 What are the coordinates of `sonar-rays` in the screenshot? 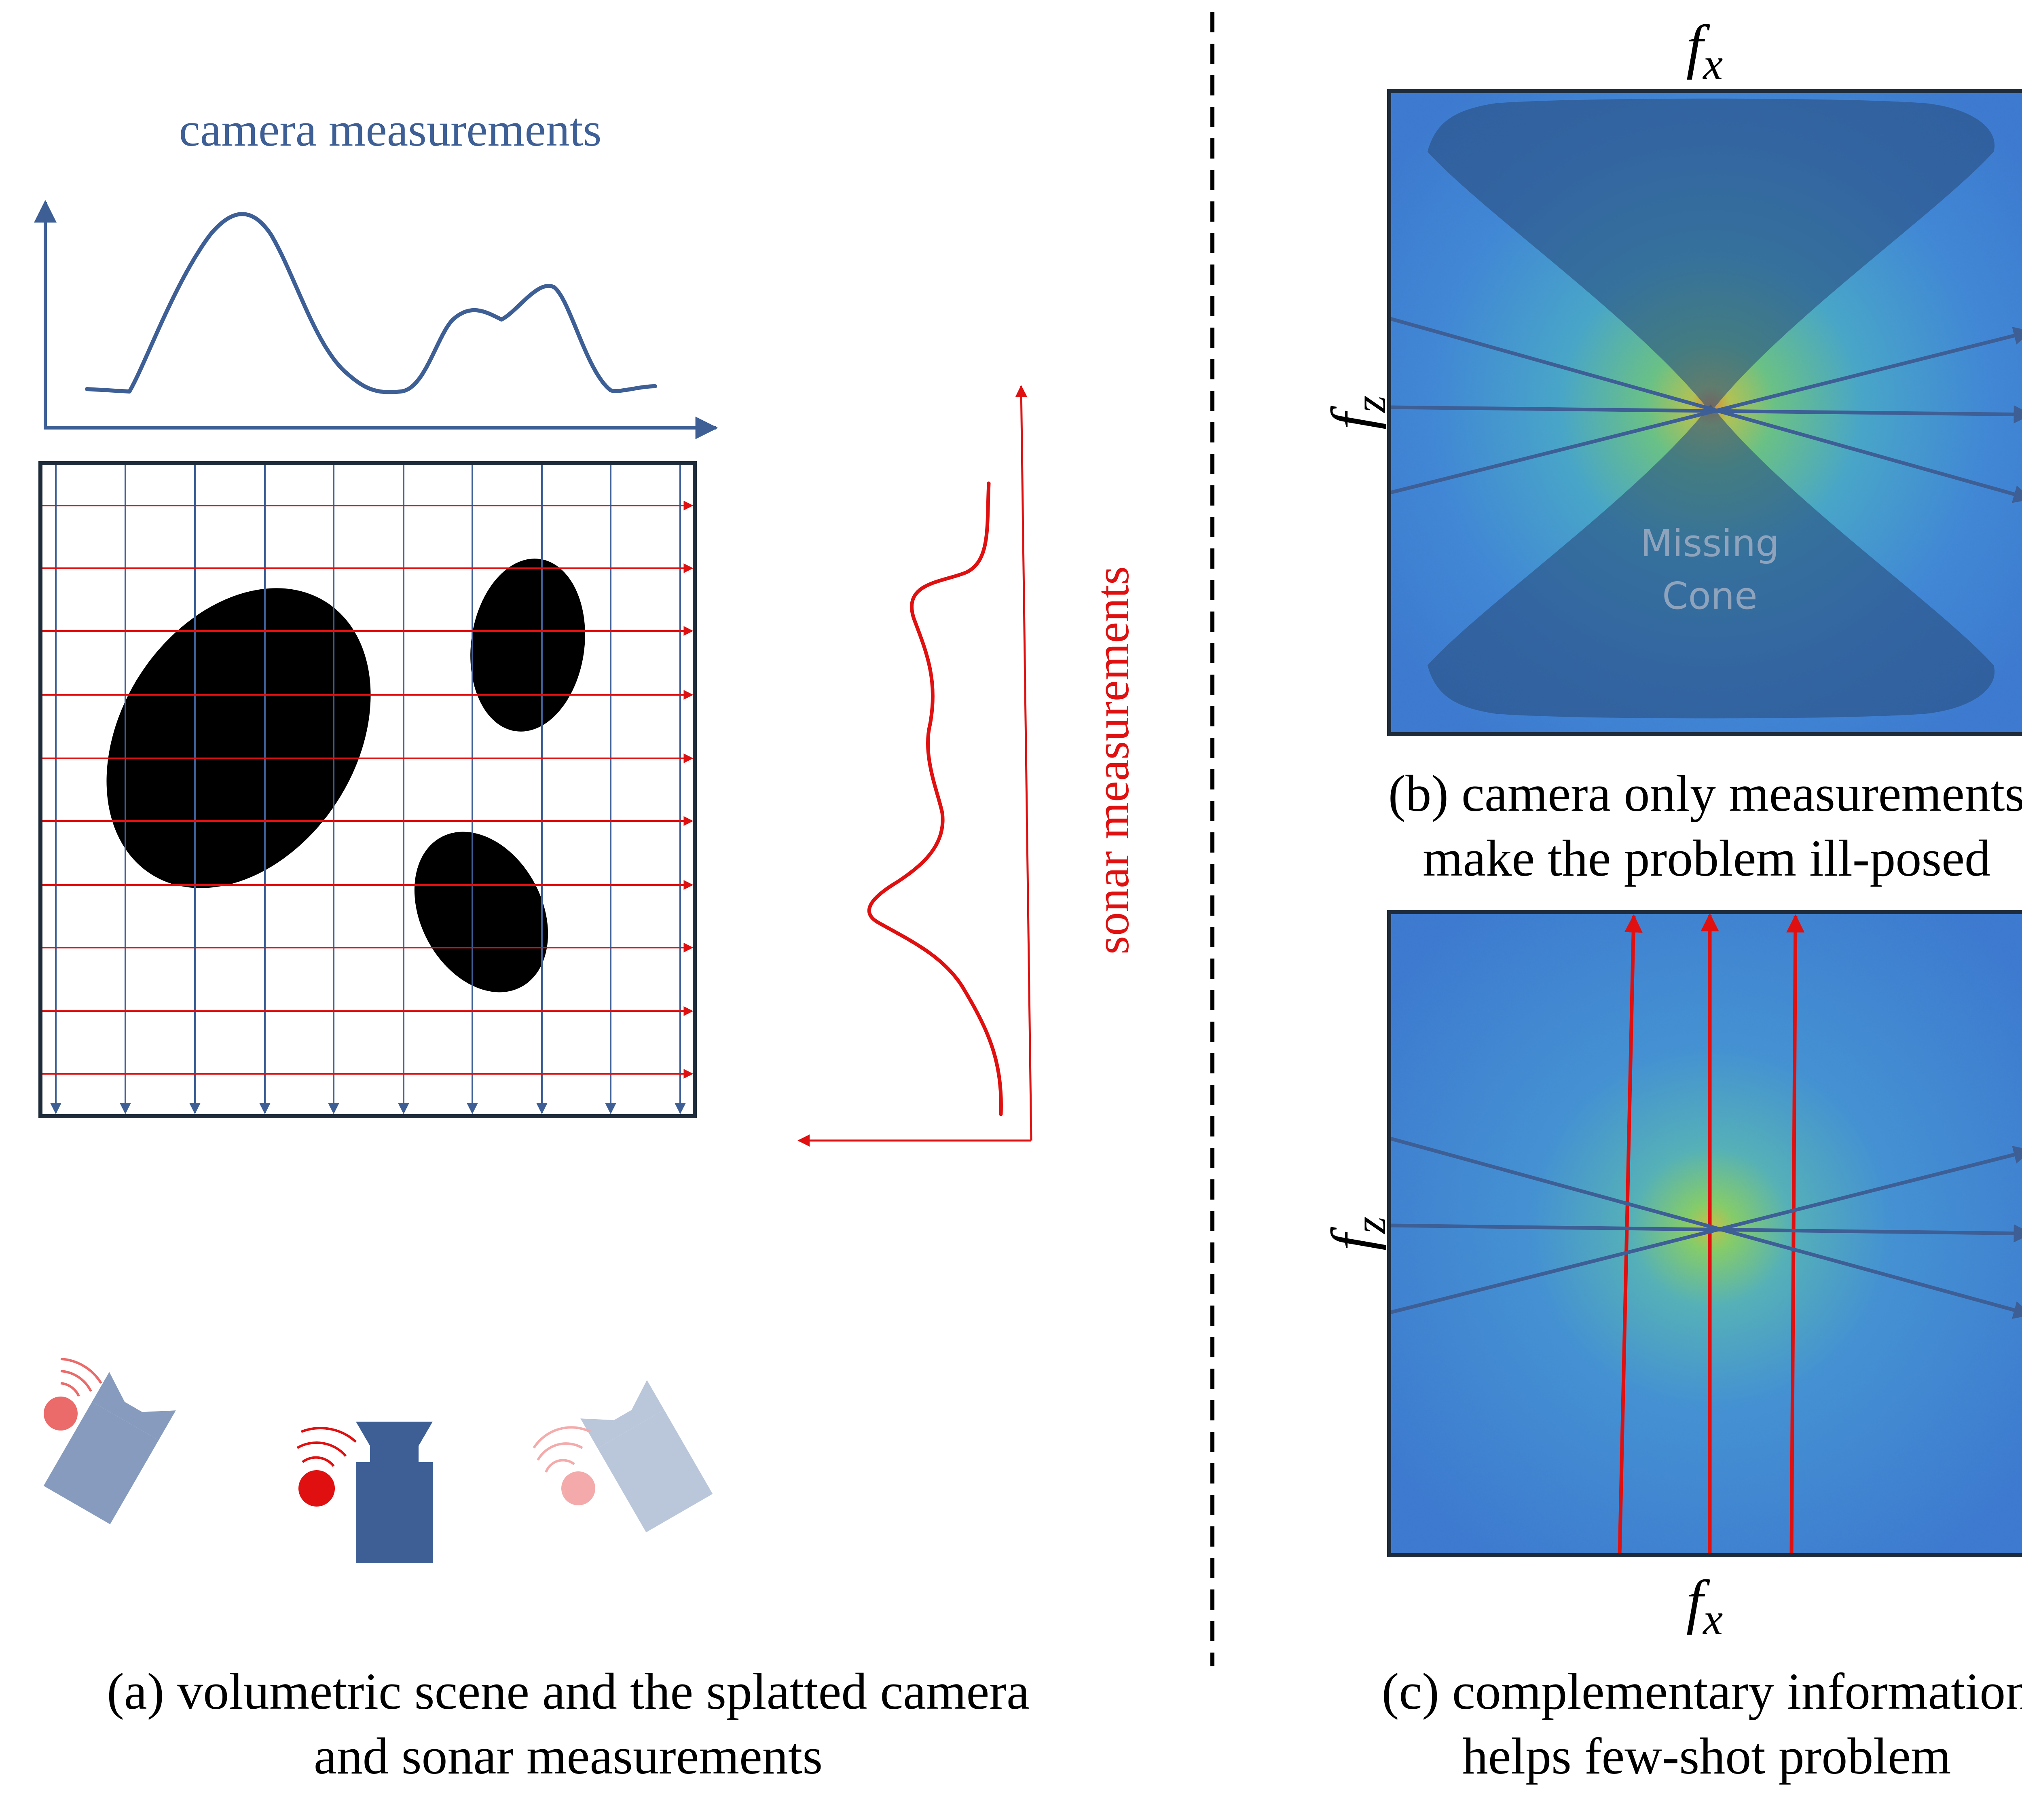 It's located at (368, 790).